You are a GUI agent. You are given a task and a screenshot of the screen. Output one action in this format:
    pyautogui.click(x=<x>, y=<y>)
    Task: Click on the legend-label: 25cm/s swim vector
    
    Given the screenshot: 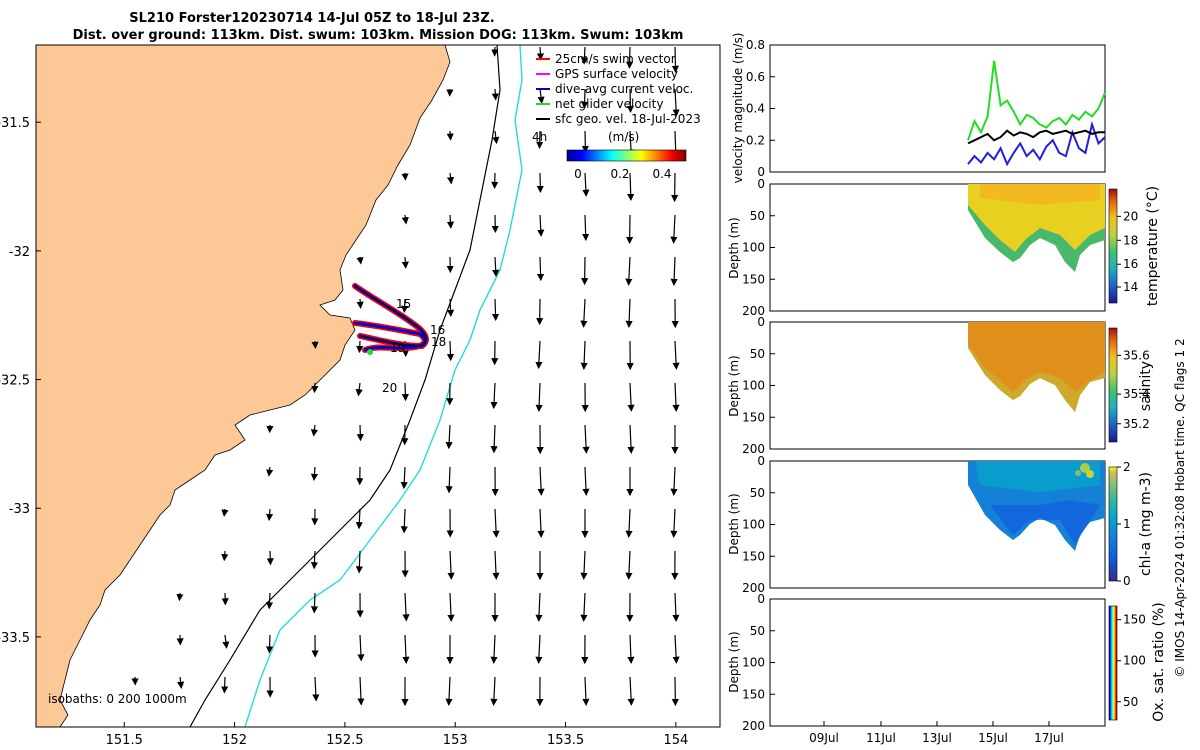 What is the action you would take?
    pyautogui.click(x=615, y=59)
    